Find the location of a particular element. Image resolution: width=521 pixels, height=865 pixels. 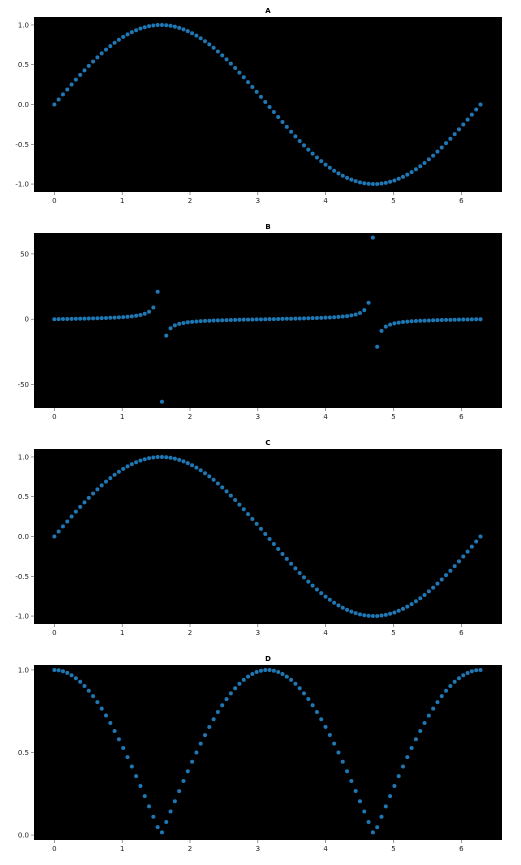

x-tick-label: 0 is located at coordinates (54, 849).